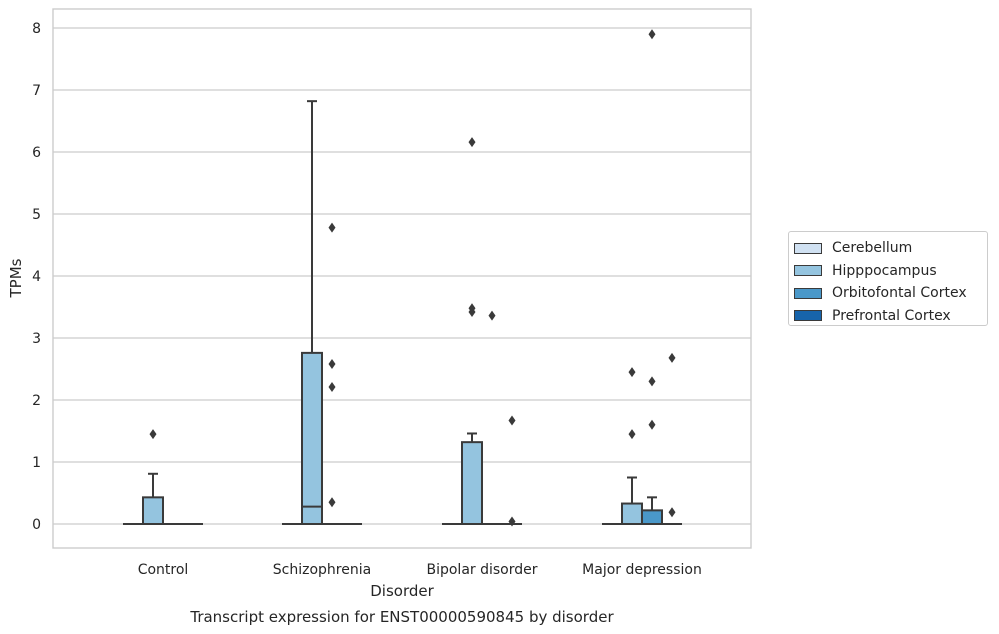  I want to click on y-tick-label-4: 4, so click(36, 277).